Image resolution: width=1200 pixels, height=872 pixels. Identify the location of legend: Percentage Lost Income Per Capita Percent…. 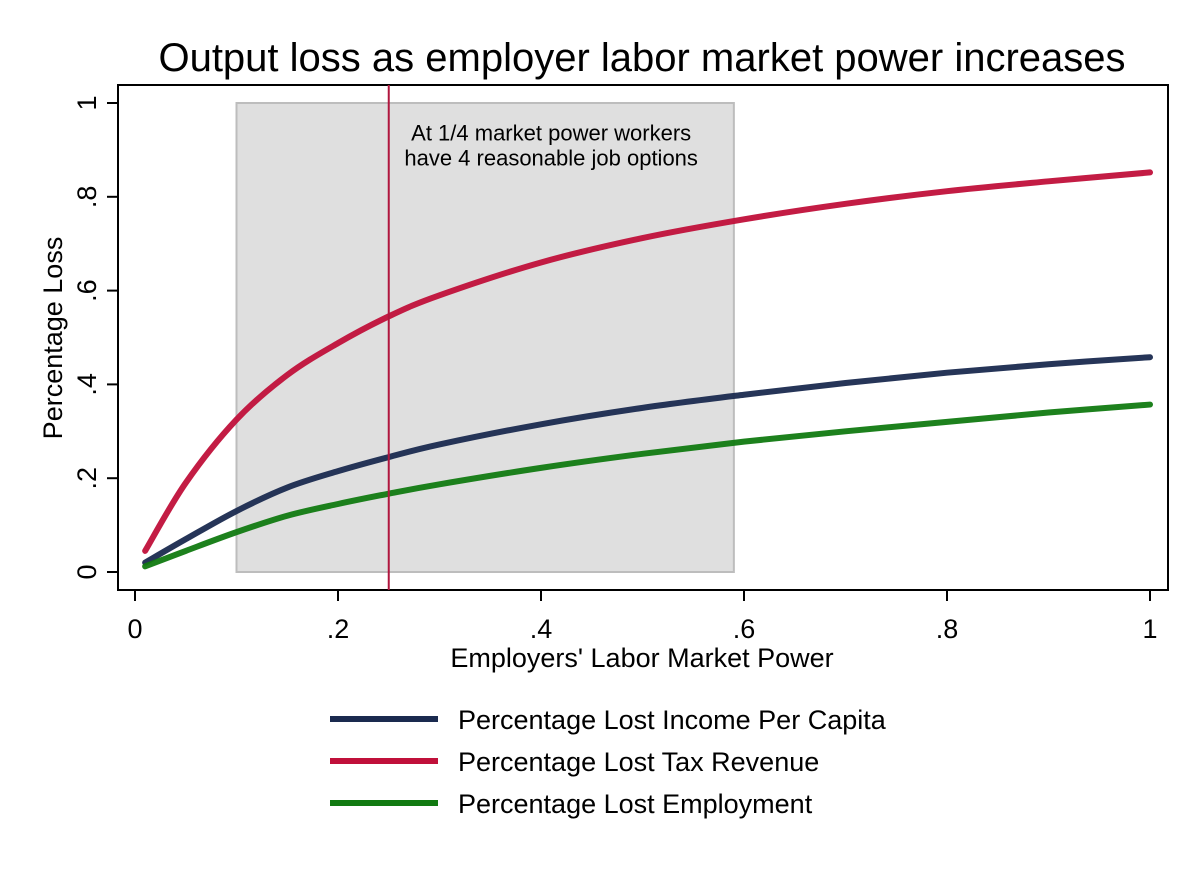
(608, 762).